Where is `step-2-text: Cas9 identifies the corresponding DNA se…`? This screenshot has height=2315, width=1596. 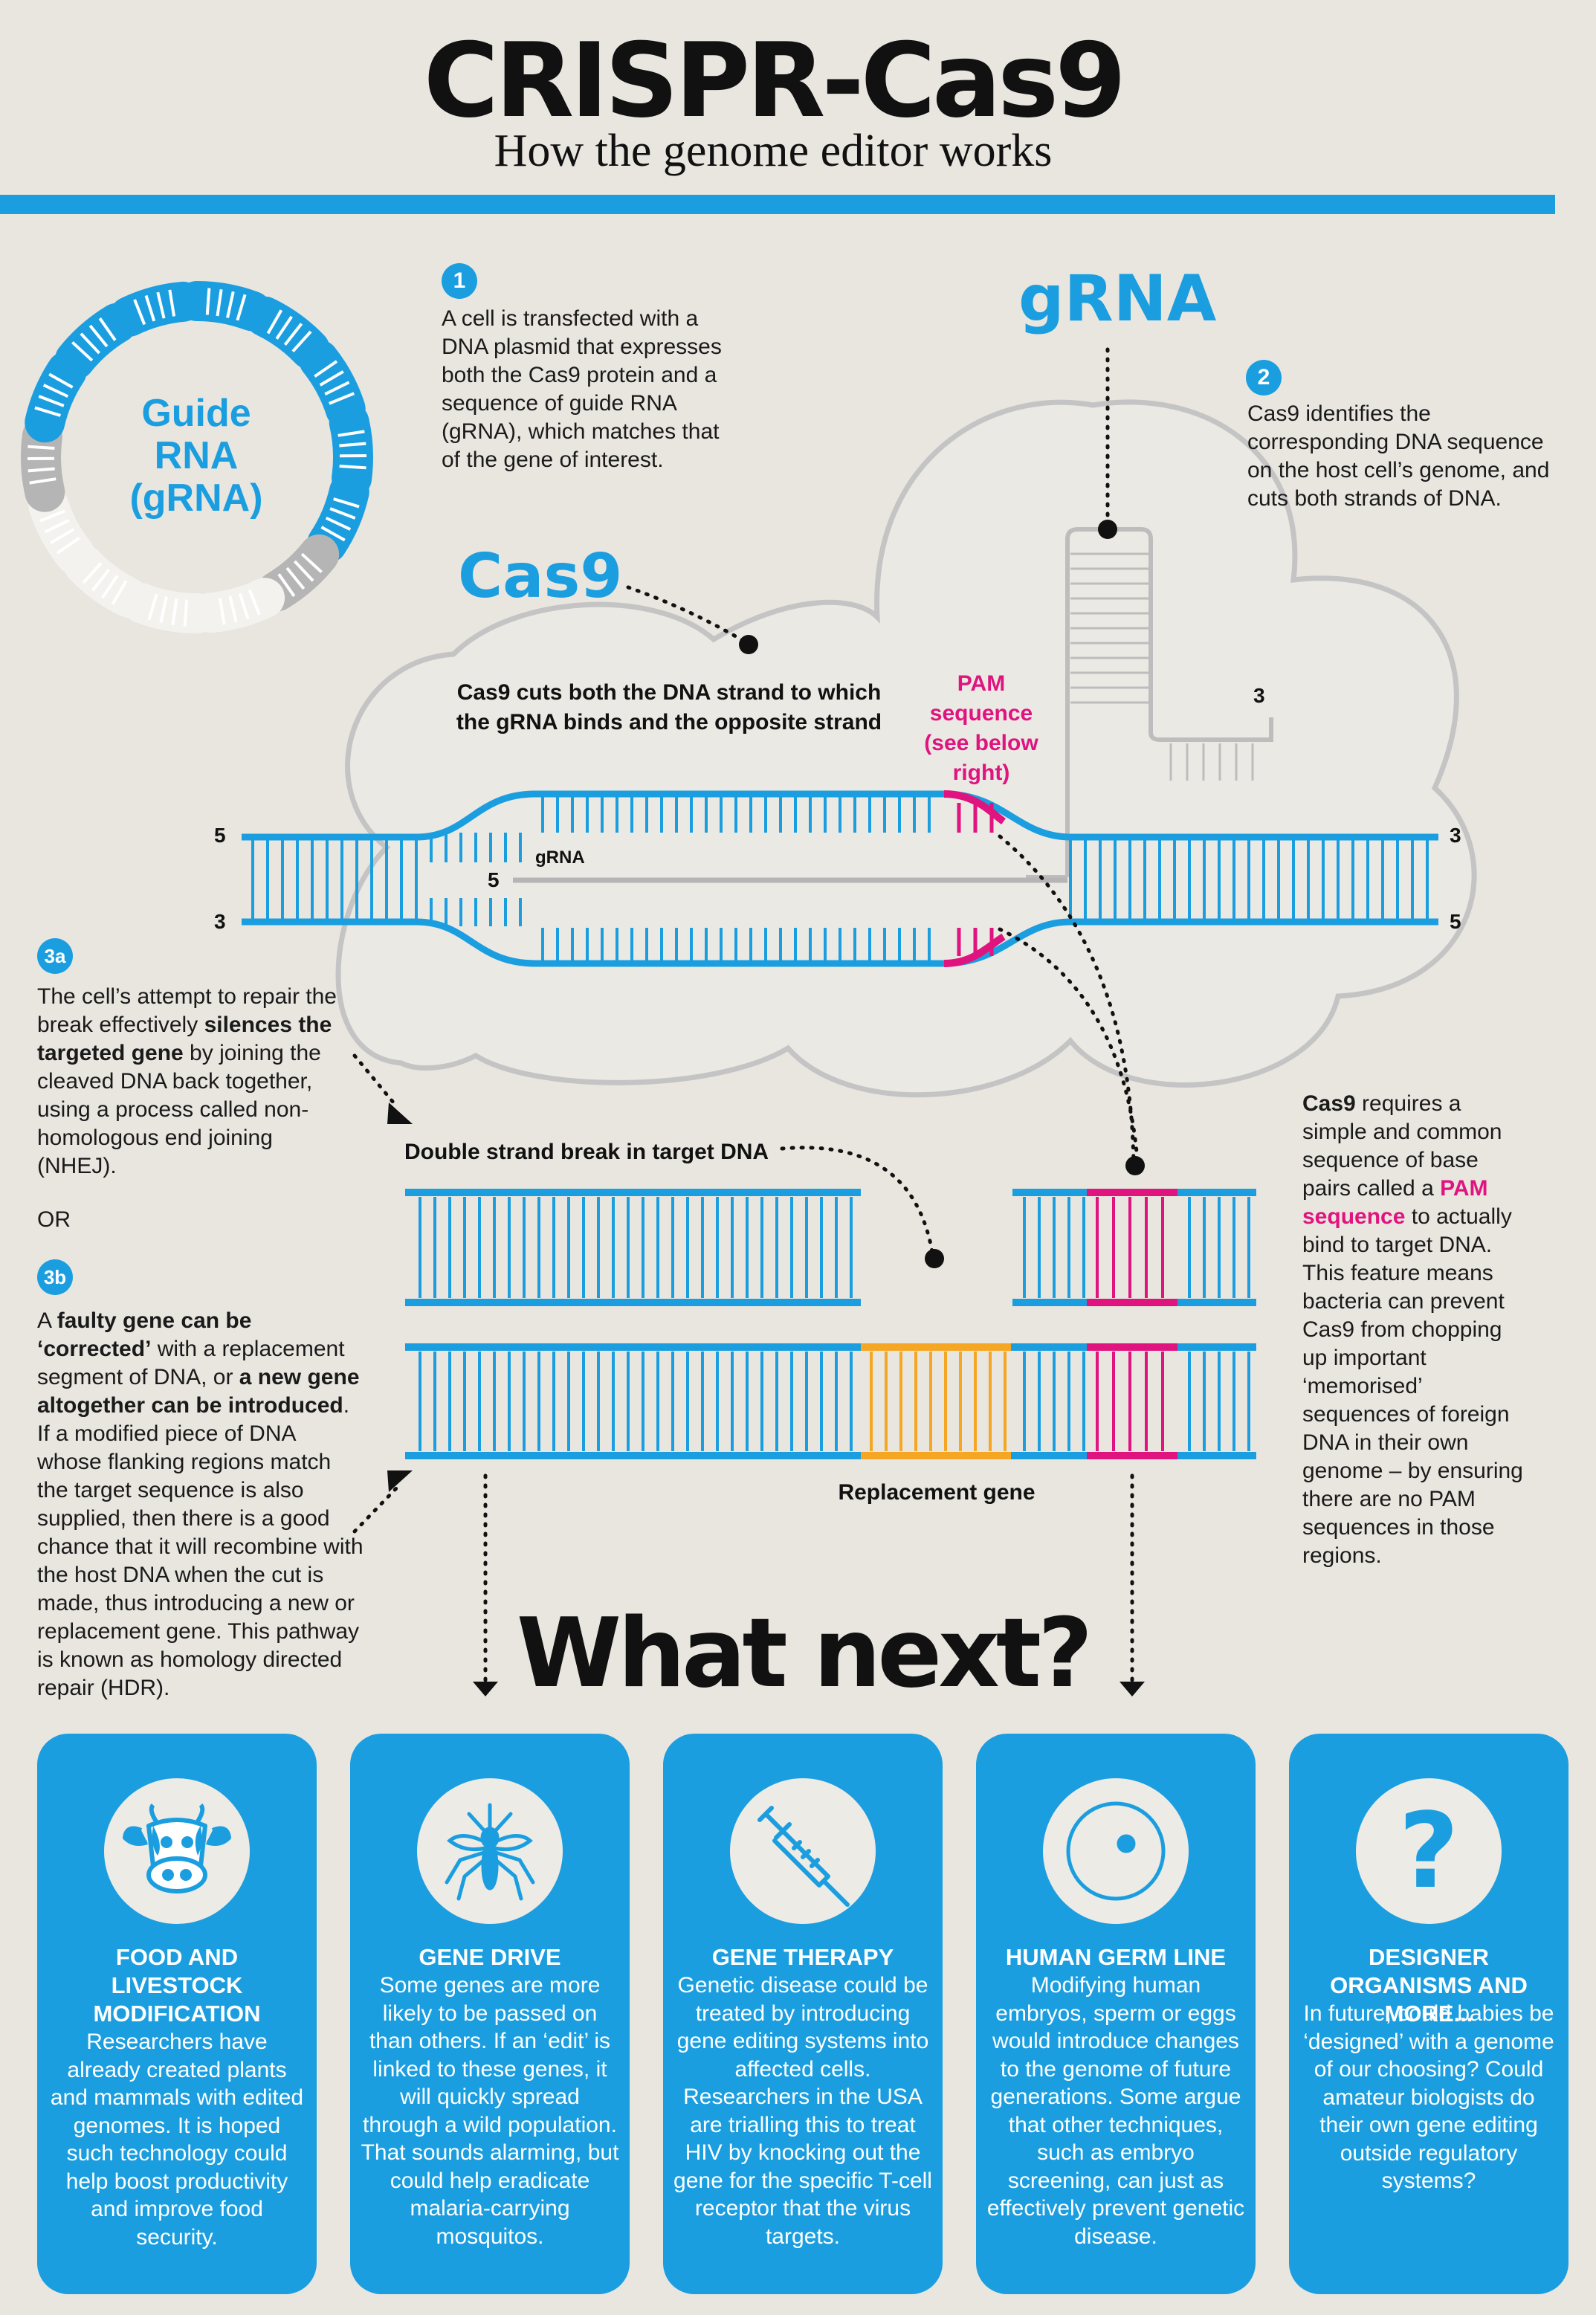 step-2-text: Cas9 identifies the corresponding DNA se… is located at coordinates (1399, 456).